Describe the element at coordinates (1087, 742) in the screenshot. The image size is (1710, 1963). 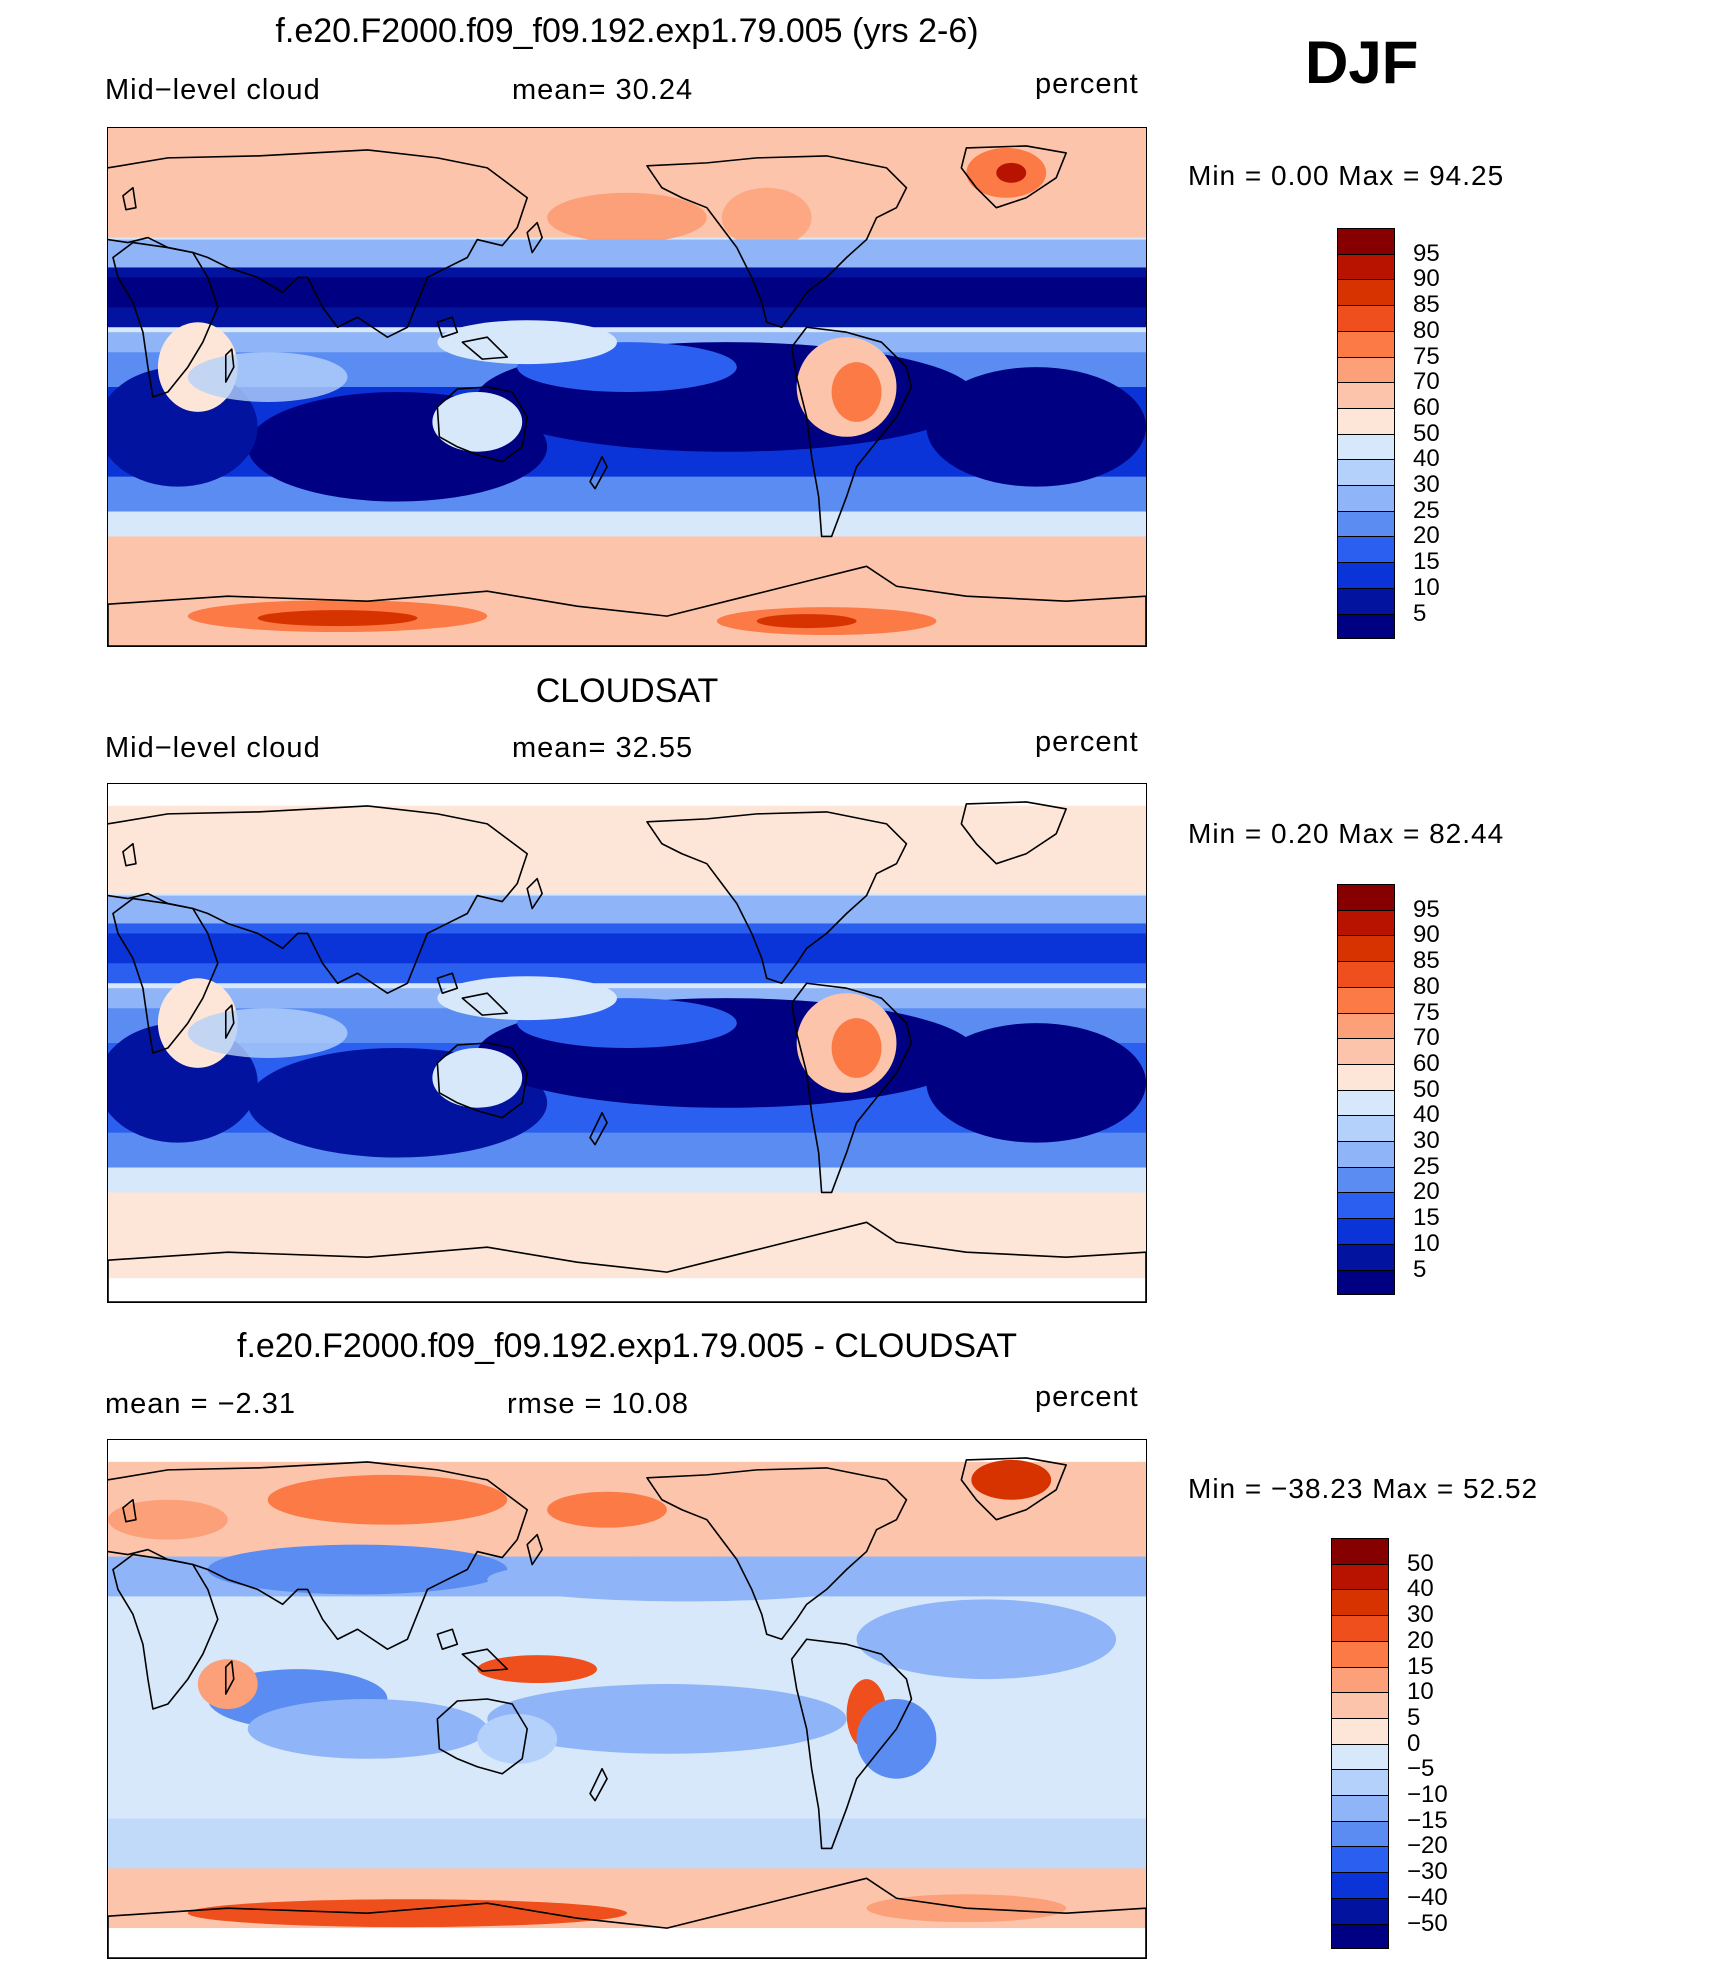
I see `panel-2-units-label: percent` at that location.